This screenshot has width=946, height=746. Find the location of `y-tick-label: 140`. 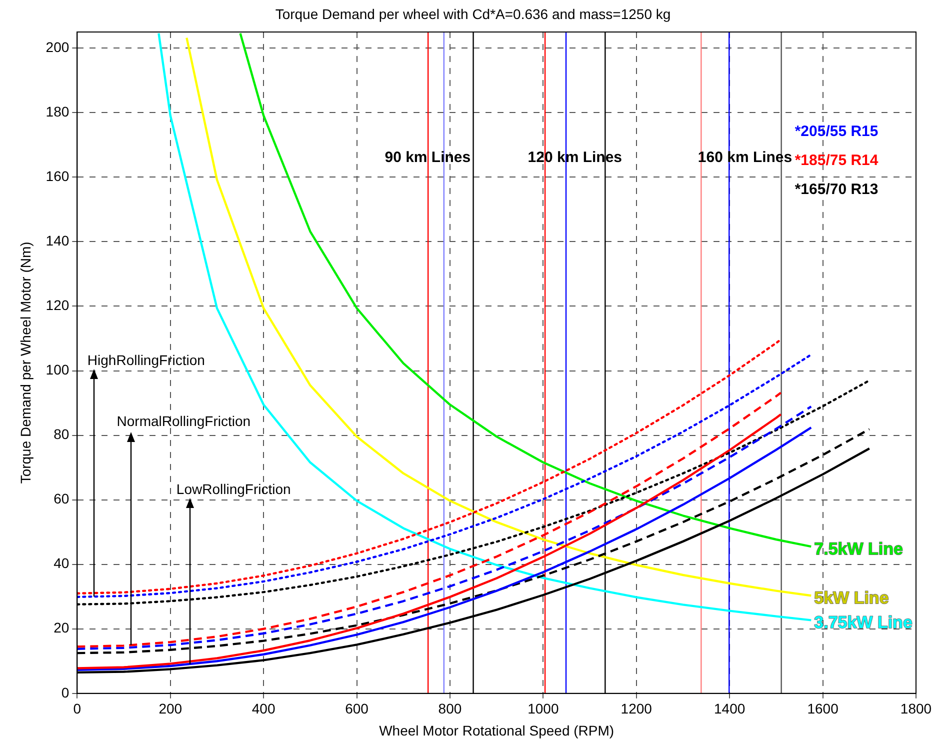

y-tick-label: 140 is located at coordinates (58, 240).